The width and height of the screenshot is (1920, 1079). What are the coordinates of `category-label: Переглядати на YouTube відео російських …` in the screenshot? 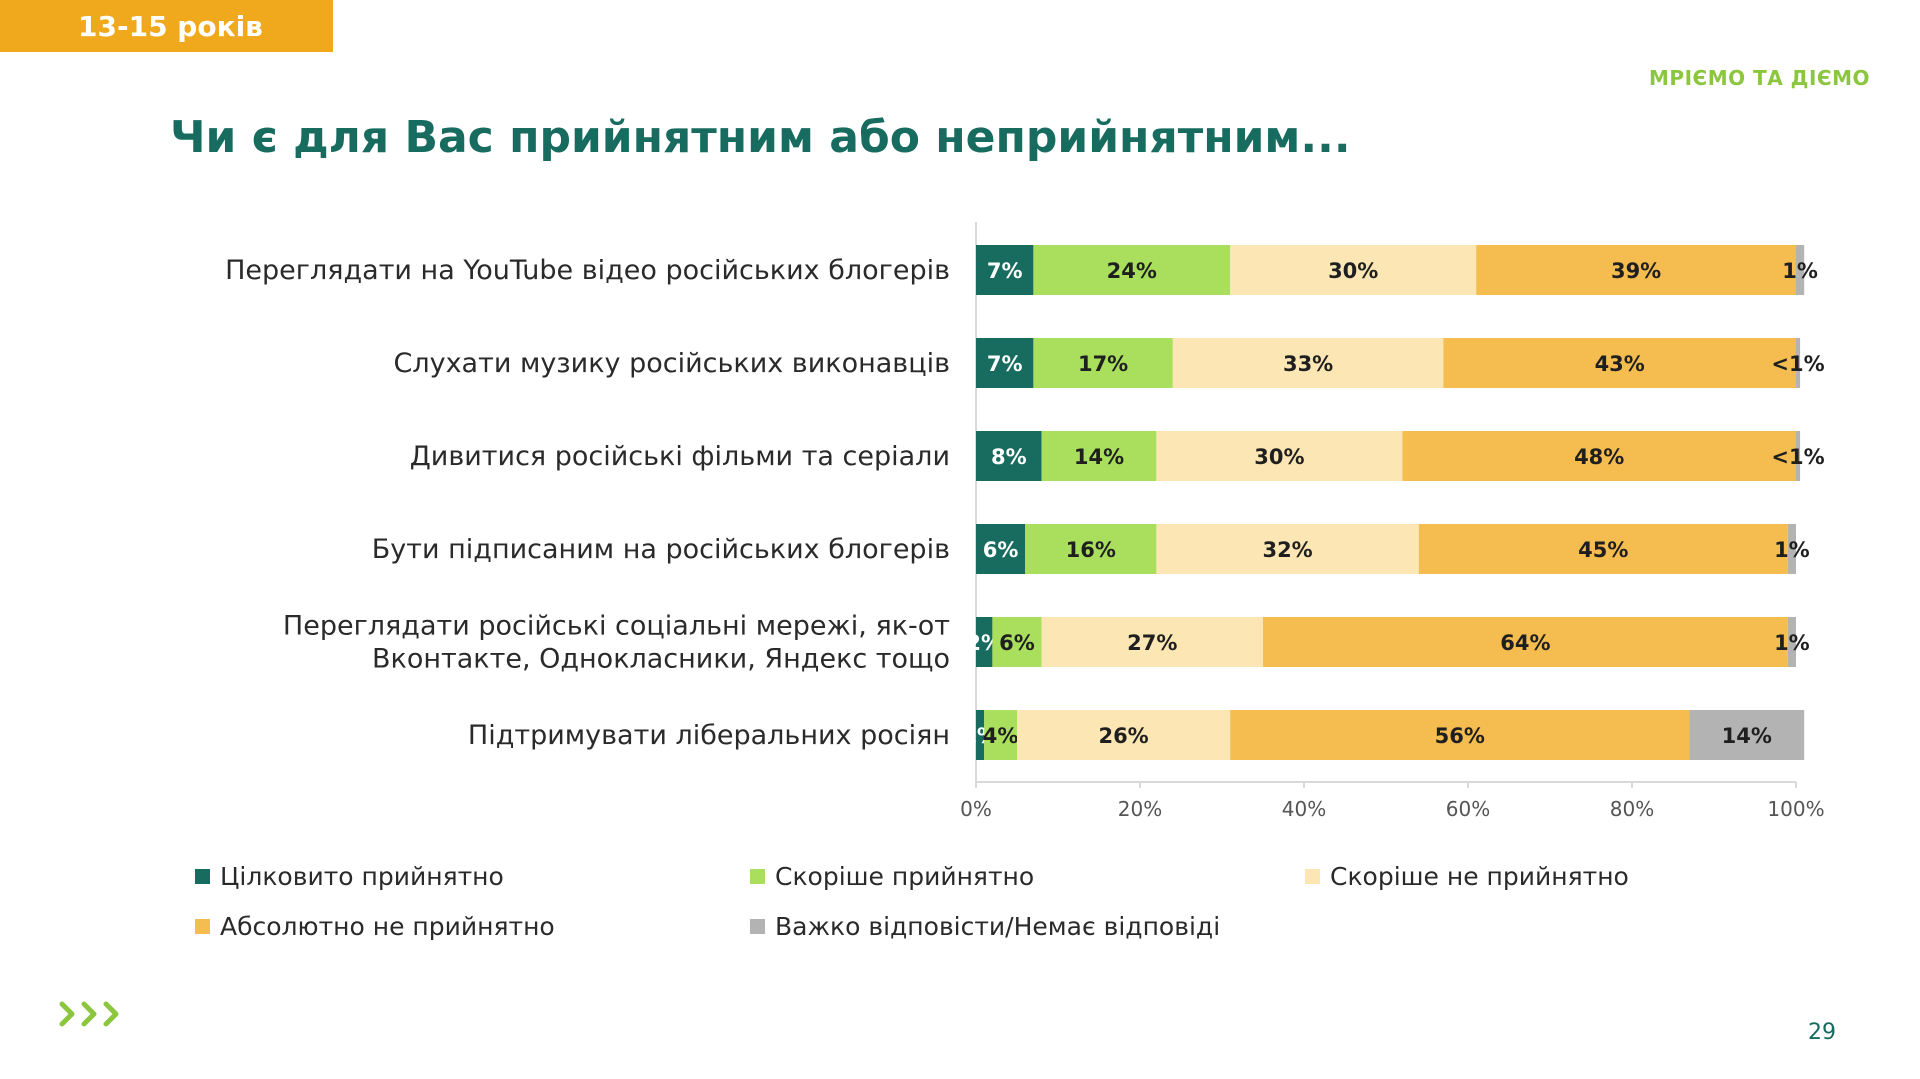 It's located at (587, 270).